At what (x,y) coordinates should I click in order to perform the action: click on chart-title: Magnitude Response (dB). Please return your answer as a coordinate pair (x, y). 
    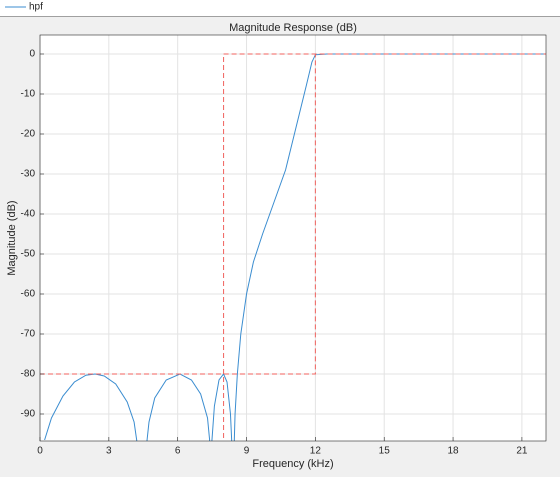
    Looking at the image, I should click on (293, 28).